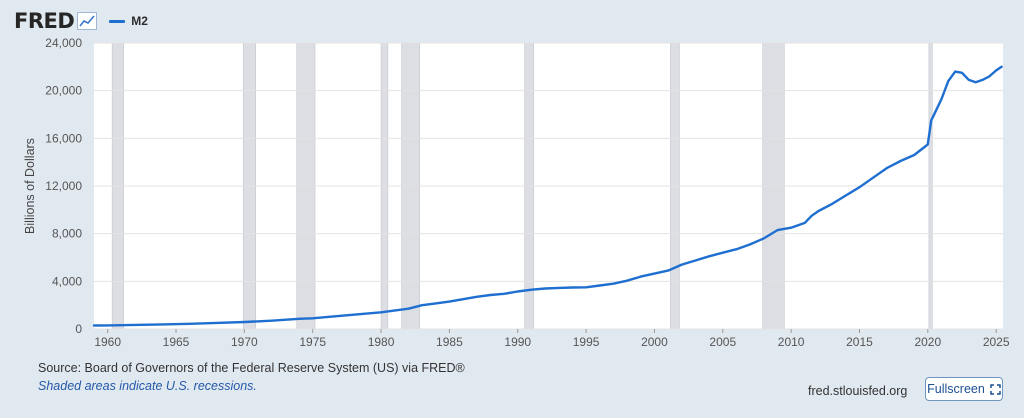 The image size is (1024, 418). I want to click on x-tick-label: 1960, so click(107, 342).